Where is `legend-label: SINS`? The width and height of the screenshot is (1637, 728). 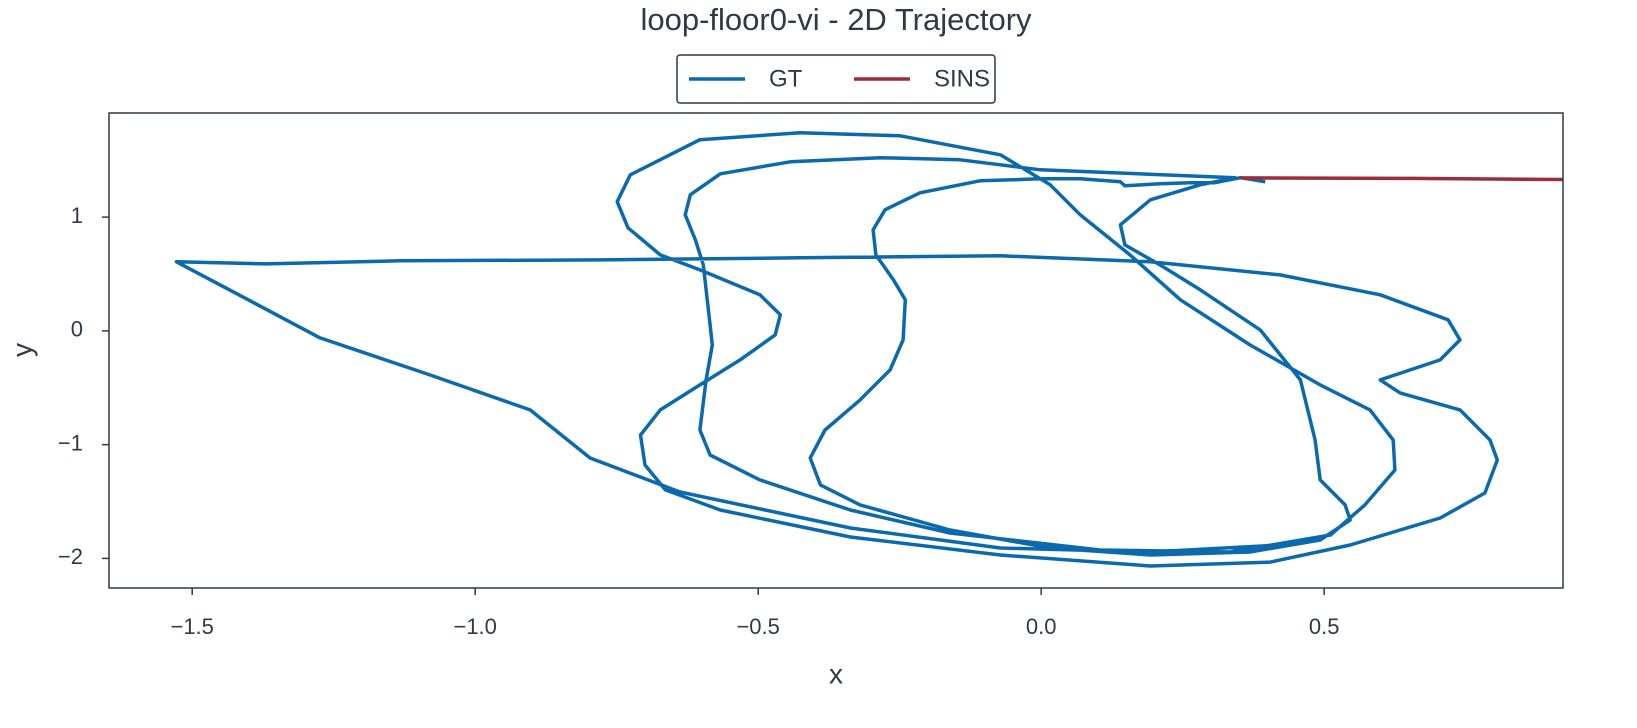 legend-label: SINS is located at coordinates (962, 78).